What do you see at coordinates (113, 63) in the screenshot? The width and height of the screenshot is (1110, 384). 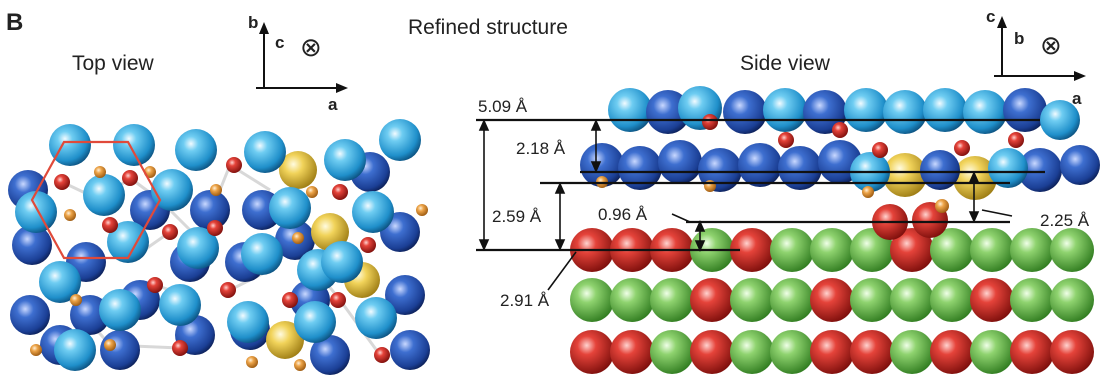 I see `top-view-title: Top view` at bounding box center [113, 63].